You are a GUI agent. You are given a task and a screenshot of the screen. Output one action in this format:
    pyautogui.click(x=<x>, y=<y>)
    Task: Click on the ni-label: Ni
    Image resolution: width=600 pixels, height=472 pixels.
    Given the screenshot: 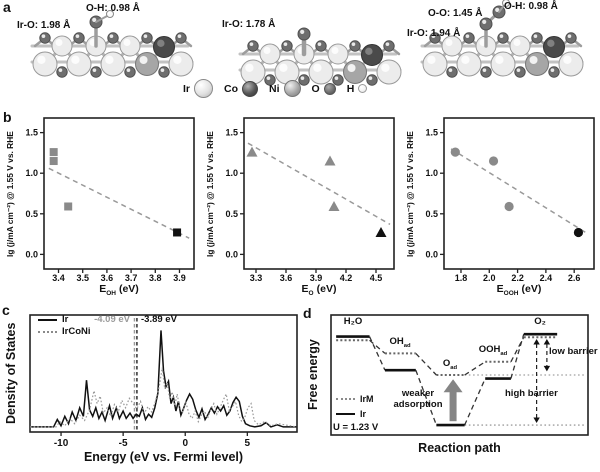 What is the action you would take?
    pyautogui.click(x=274, y=88)
    